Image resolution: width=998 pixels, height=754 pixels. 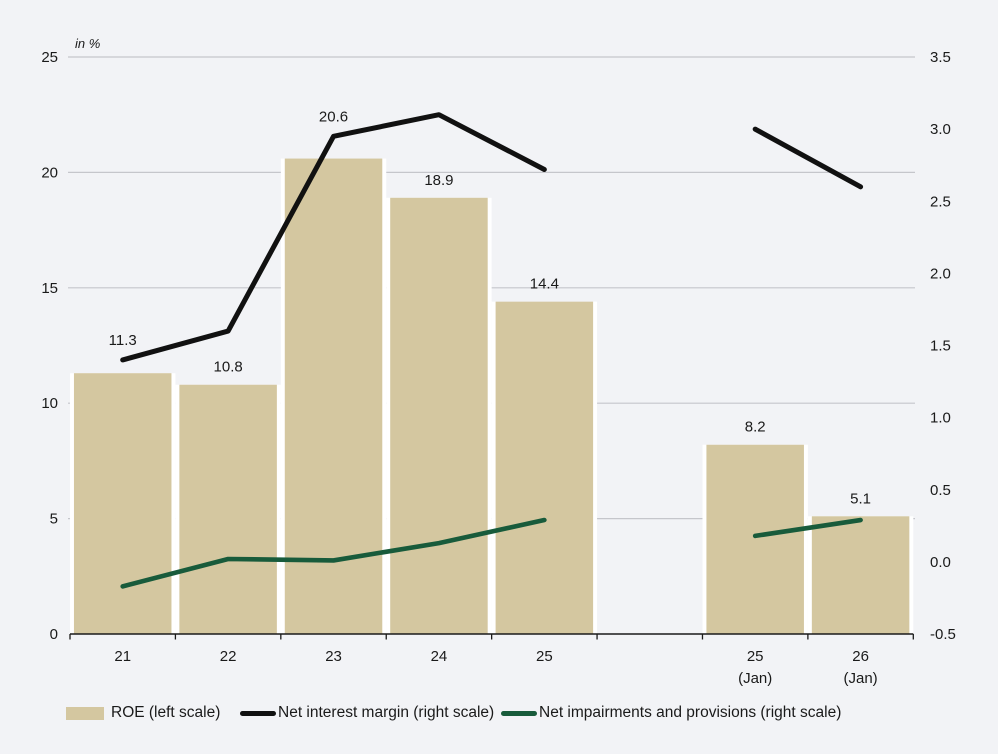 I want to click on right-axis-tick-label: -0.5, so click(x=943, y=634).